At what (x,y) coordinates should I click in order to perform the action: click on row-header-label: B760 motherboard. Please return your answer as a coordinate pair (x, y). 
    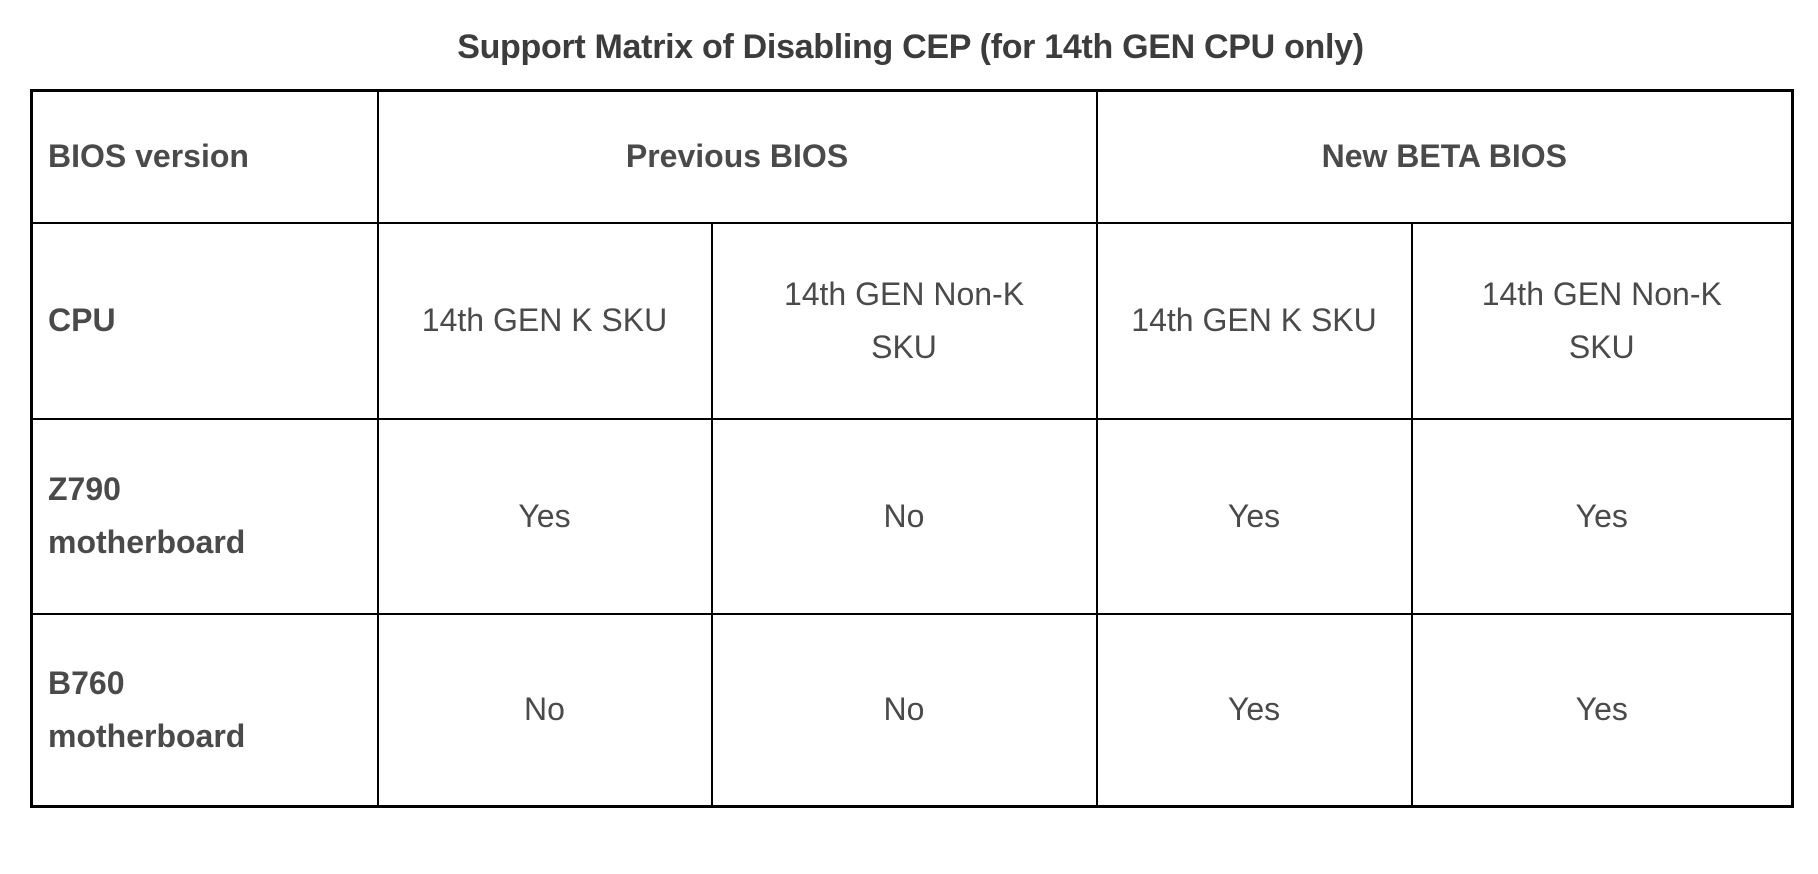
    Looking at the image, I should click on (147, 709).